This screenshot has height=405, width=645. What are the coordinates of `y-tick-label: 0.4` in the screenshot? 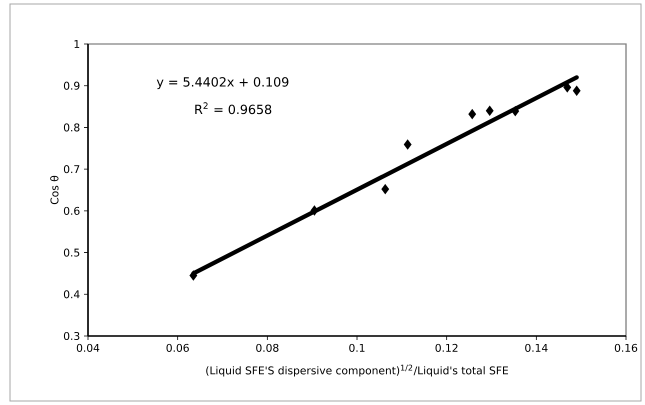 It's located at (72, 294).